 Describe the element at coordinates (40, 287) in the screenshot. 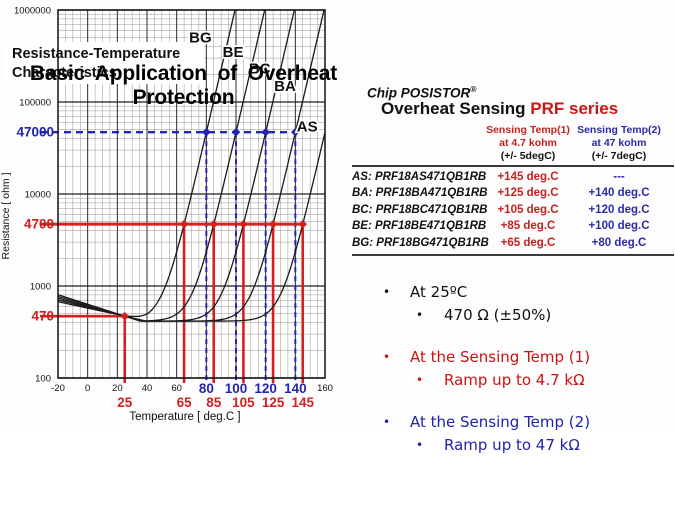

I see `svg-text: 1000` at that location.